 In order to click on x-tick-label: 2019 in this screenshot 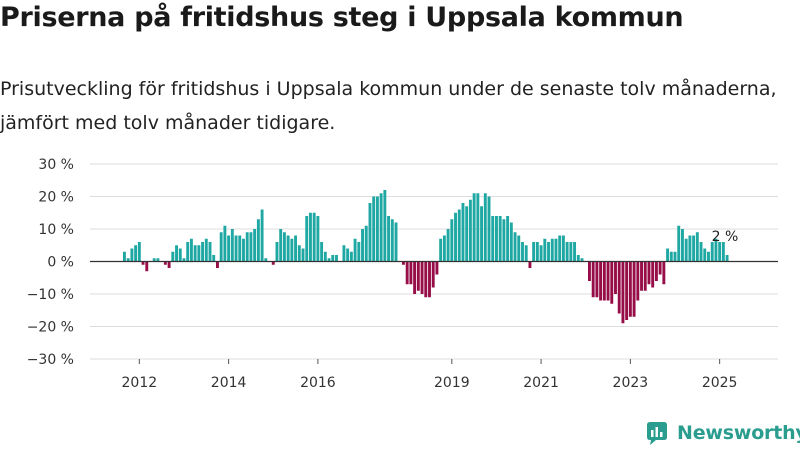, I will do `click(452, 383)`.